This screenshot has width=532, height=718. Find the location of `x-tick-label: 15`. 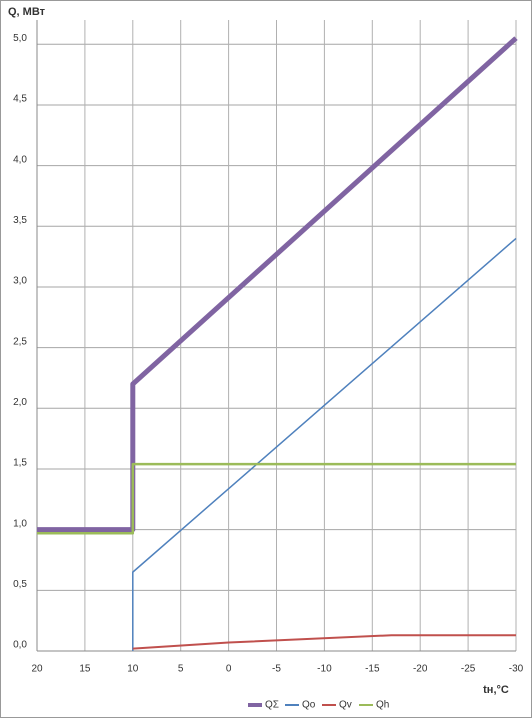

x-tick-label: 15 is located at coordinates (85, 669).